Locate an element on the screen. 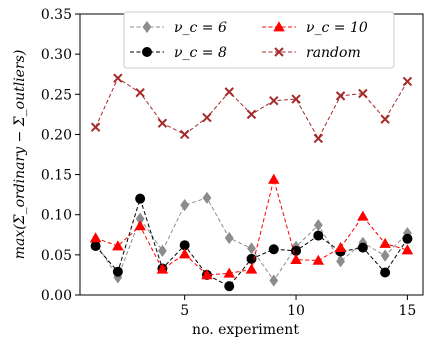  legend-label: ν_c = 10 is located at coordinates (337, 28).